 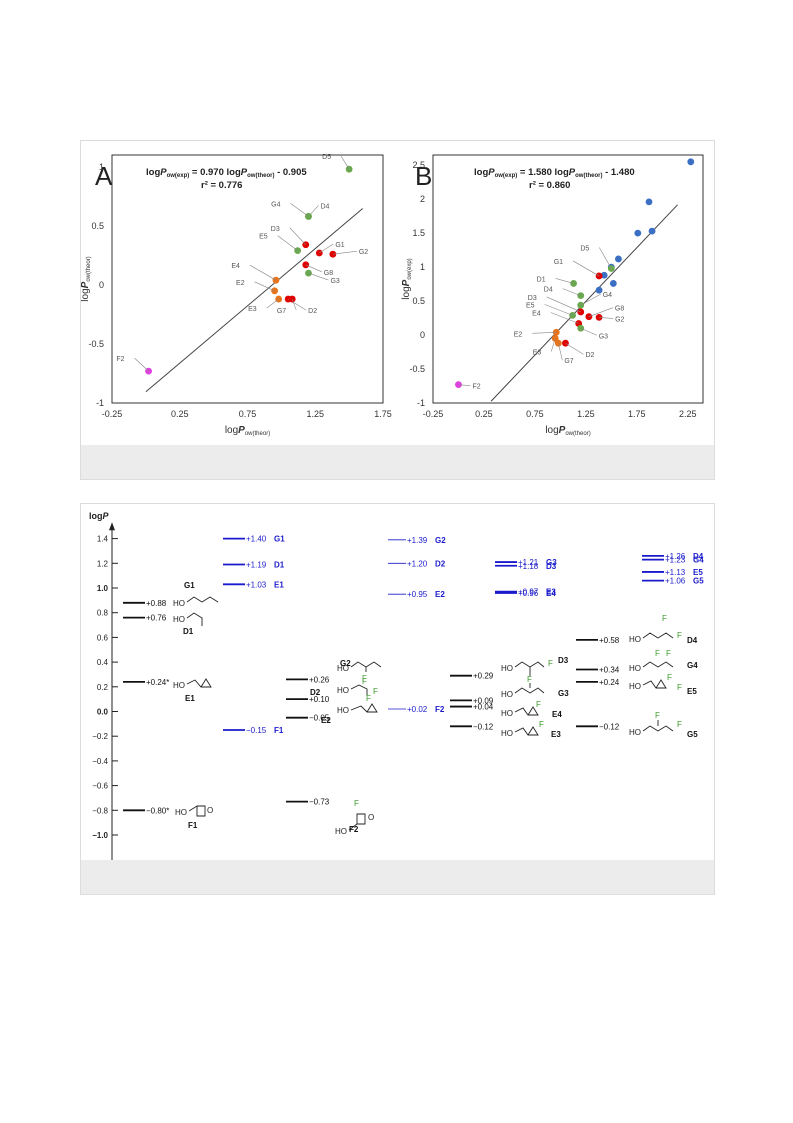 I want to click on x-tick-label: 0.75, so click(x=535, y=414).